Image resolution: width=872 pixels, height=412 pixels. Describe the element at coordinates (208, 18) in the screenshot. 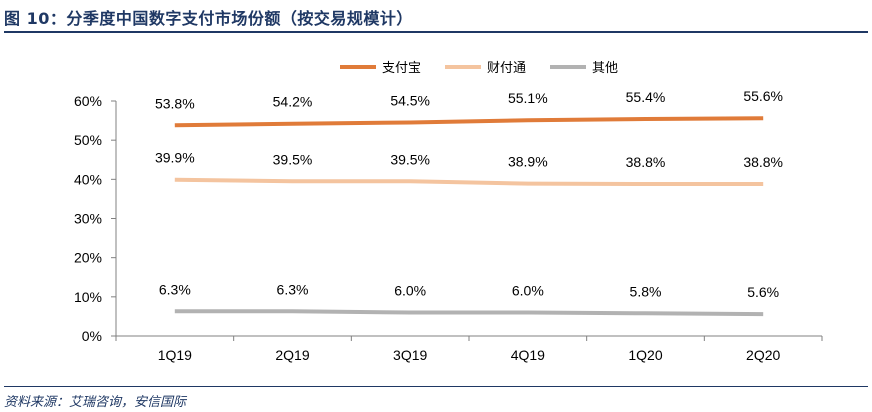

I see `figure-title: 图 10：分季度中国数字支付市场份额（按交易规模计）` at that location.